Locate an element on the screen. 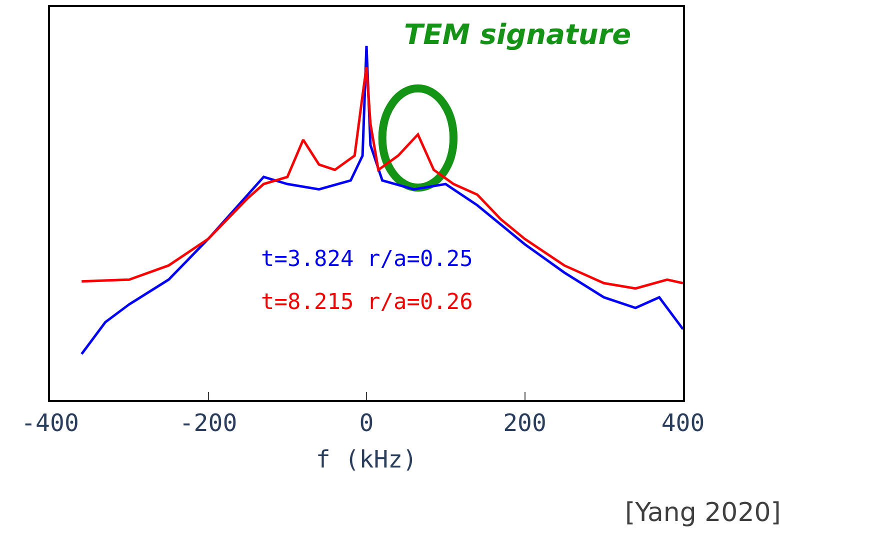  x-tick-label: -200 is located at coordinates (208, 422).